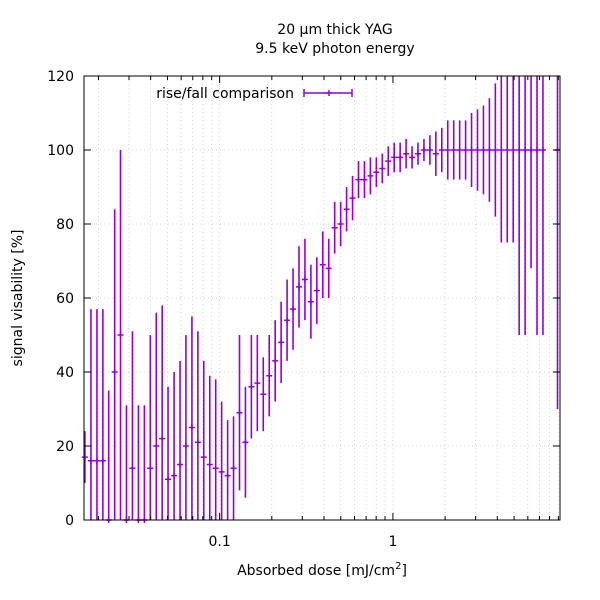  What do you see at coordinates (65, 447) in the screenshot?
I see `y-tick-label: 20` at bounding box center [65, 447].